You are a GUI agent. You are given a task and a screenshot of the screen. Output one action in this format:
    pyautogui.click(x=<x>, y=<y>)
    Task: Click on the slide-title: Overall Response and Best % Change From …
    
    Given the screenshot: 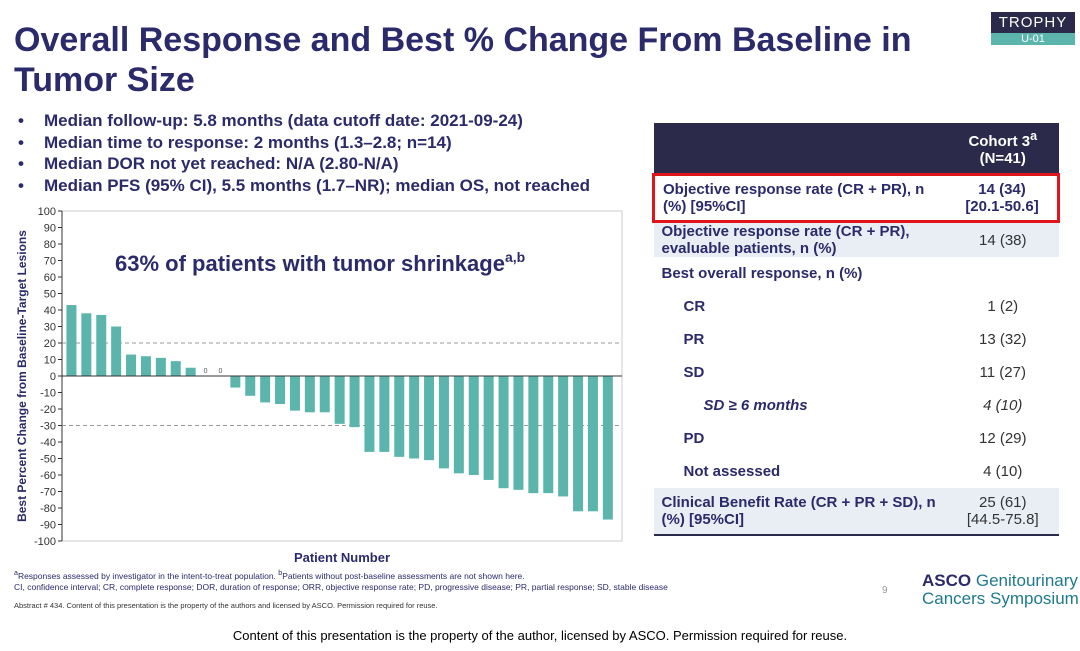 What is the action you would take?
    pyautogui.click(x=463, y=60)
    